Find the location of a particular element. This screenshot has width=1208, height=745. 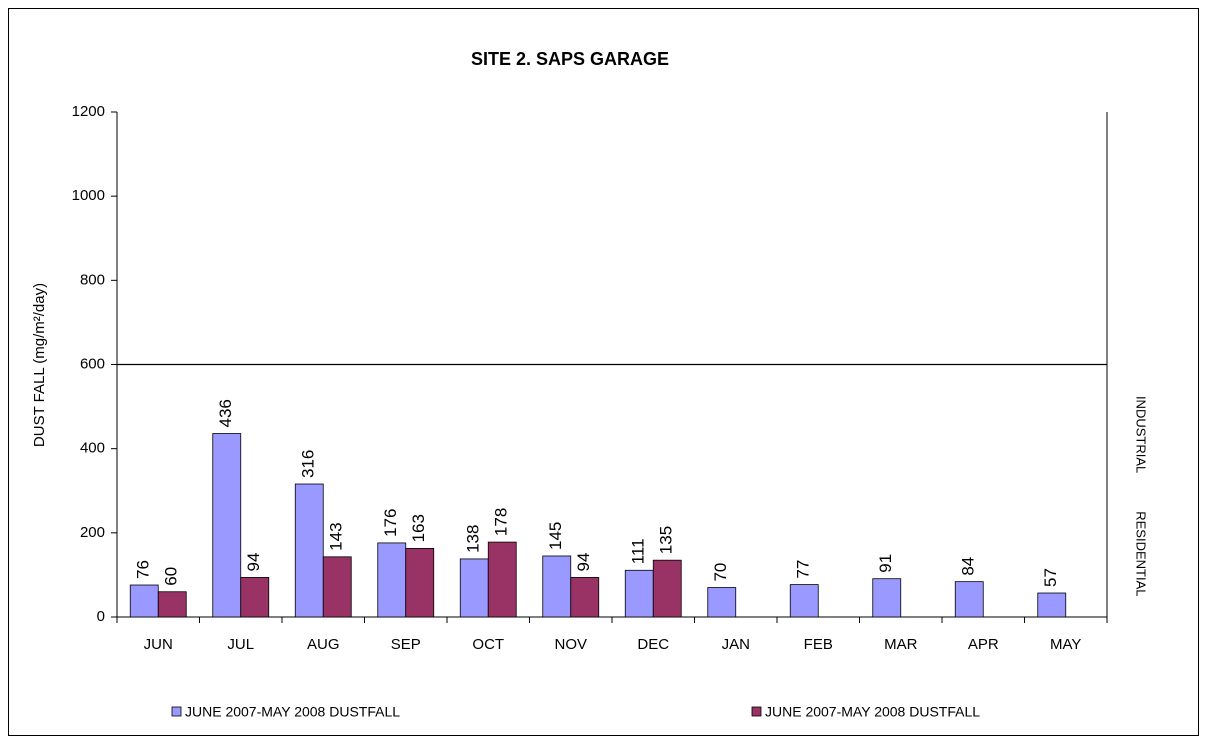

x-tick-label: AUG is located at coordinates (323, 644).